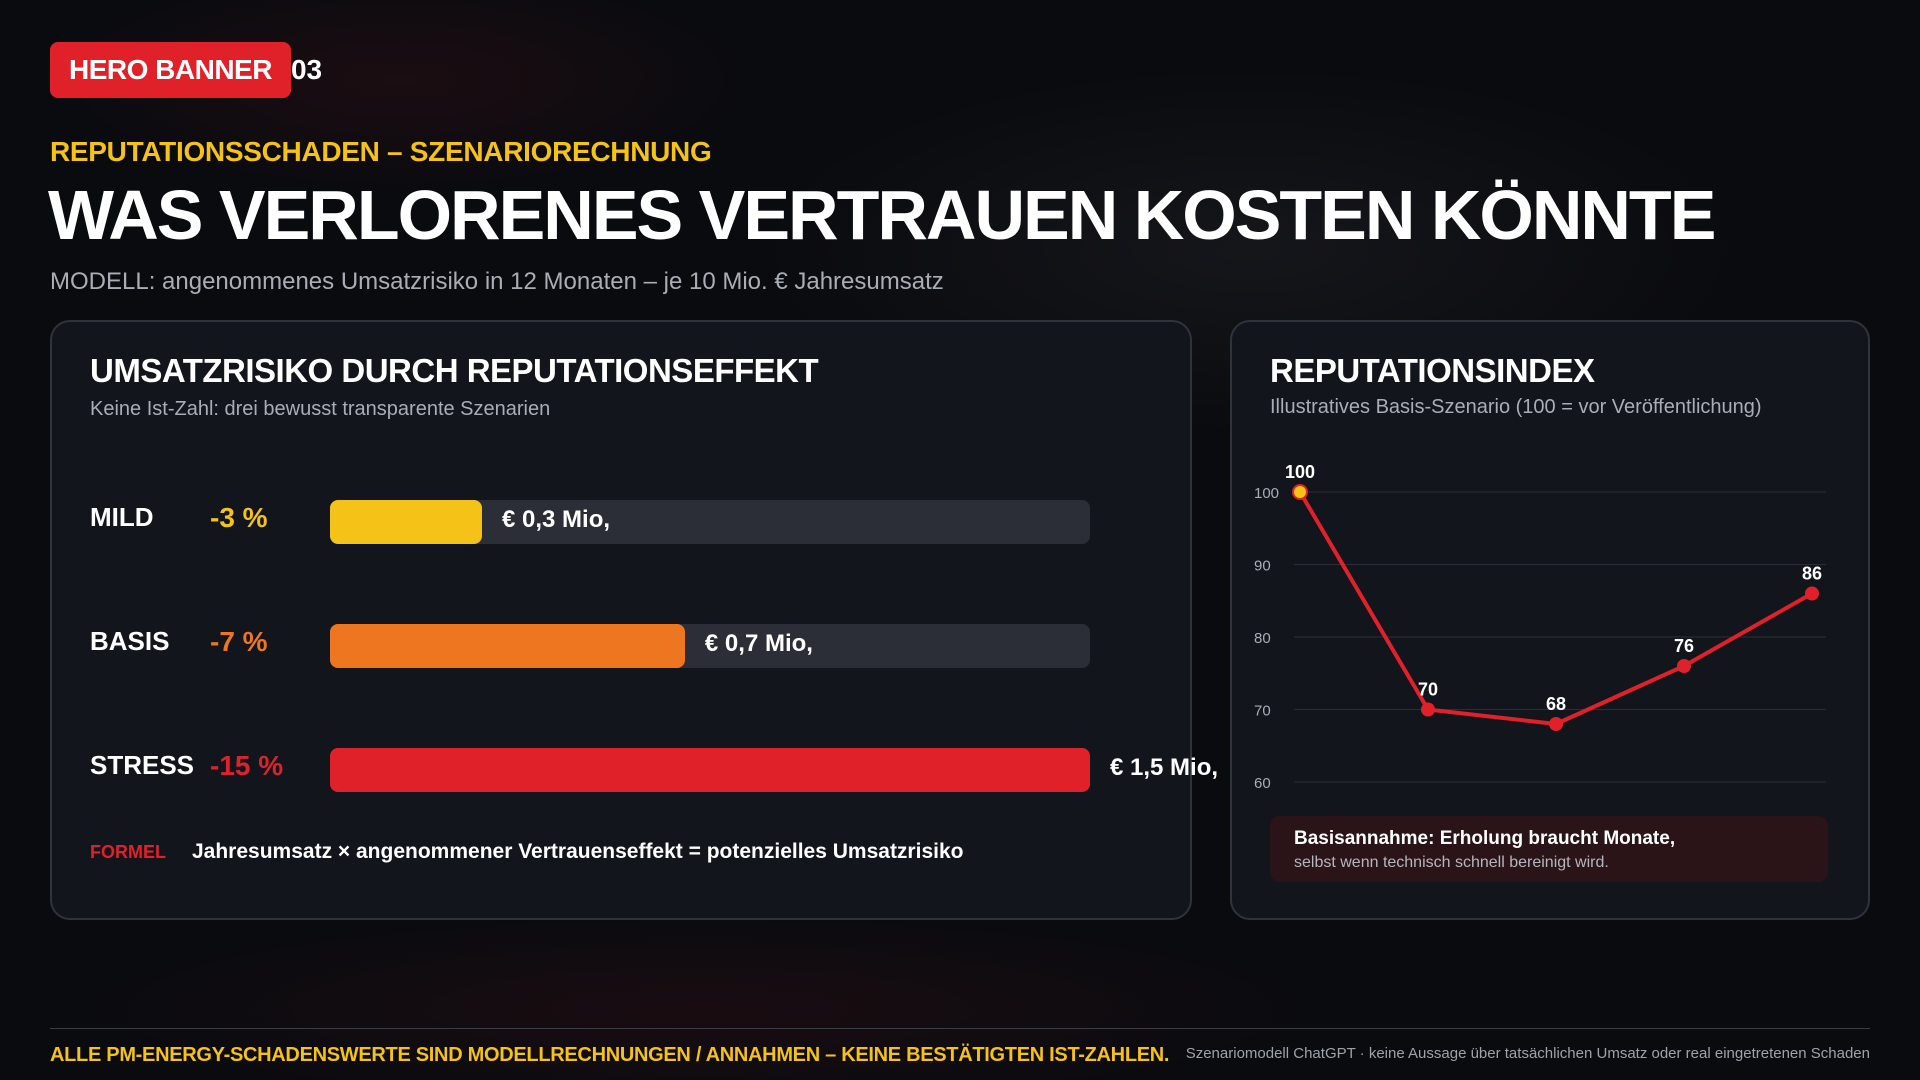 The image size is (1920, 1080). Describe the element at coordinates (960, 1028) in the screenshot. I see `footer-divider` at that location.